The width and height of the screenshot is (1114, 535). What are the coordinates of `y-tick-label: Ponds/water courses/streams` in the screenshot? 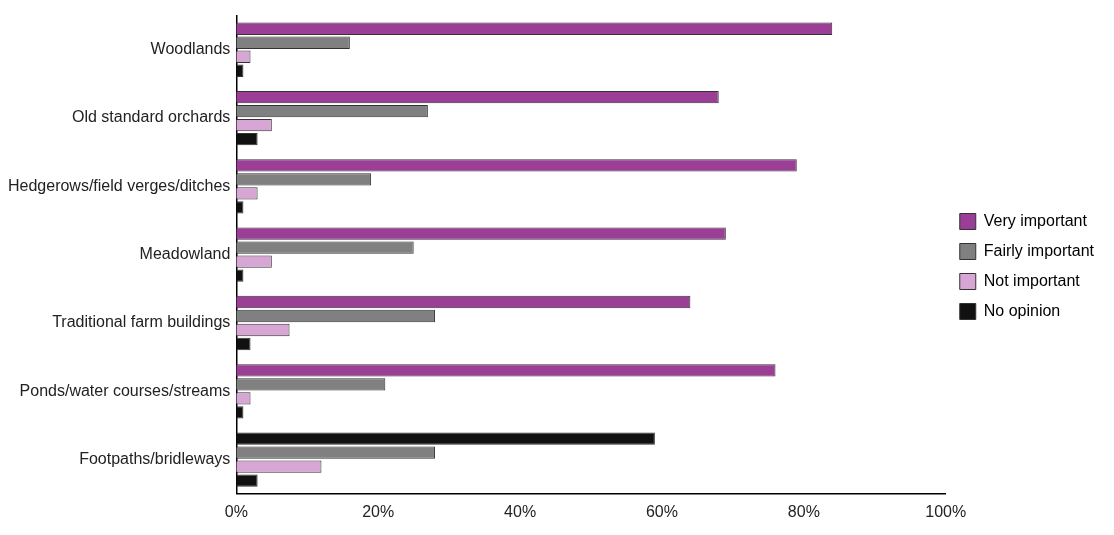 It's located at (125, 390).